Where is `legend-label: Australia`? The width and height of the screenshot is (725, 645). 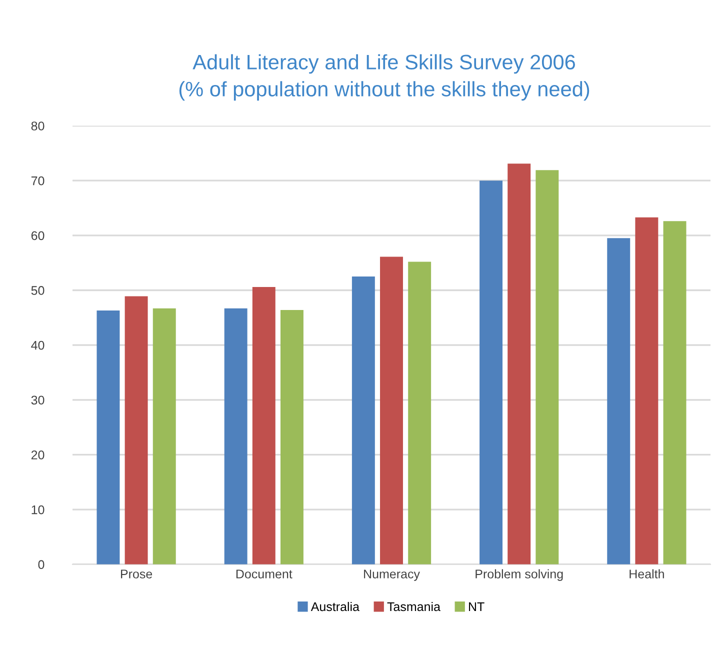
legend-label: Australia is located at coordinates (335, 607).